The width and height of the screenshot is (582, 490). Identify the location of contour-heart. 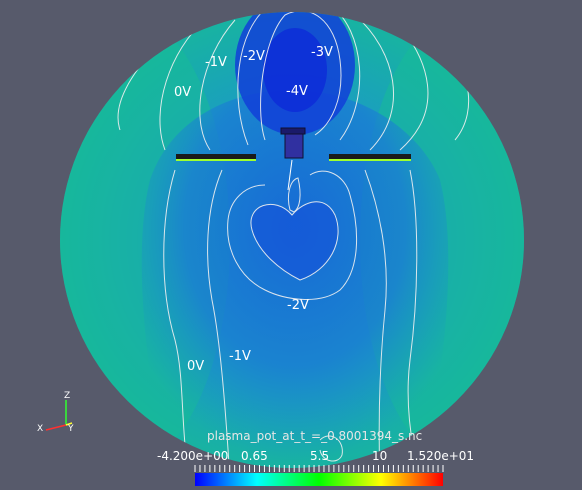
(294, 241).